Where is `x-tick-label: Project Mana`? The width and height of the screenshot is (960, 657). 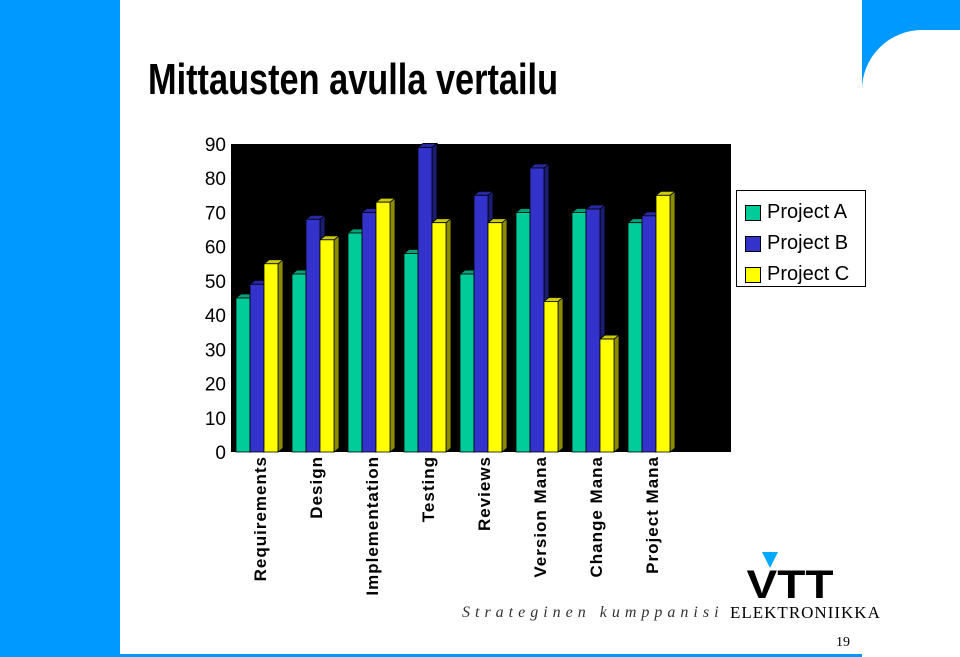
x-tick-label: Project Mana is located at coordinates (652, 515).